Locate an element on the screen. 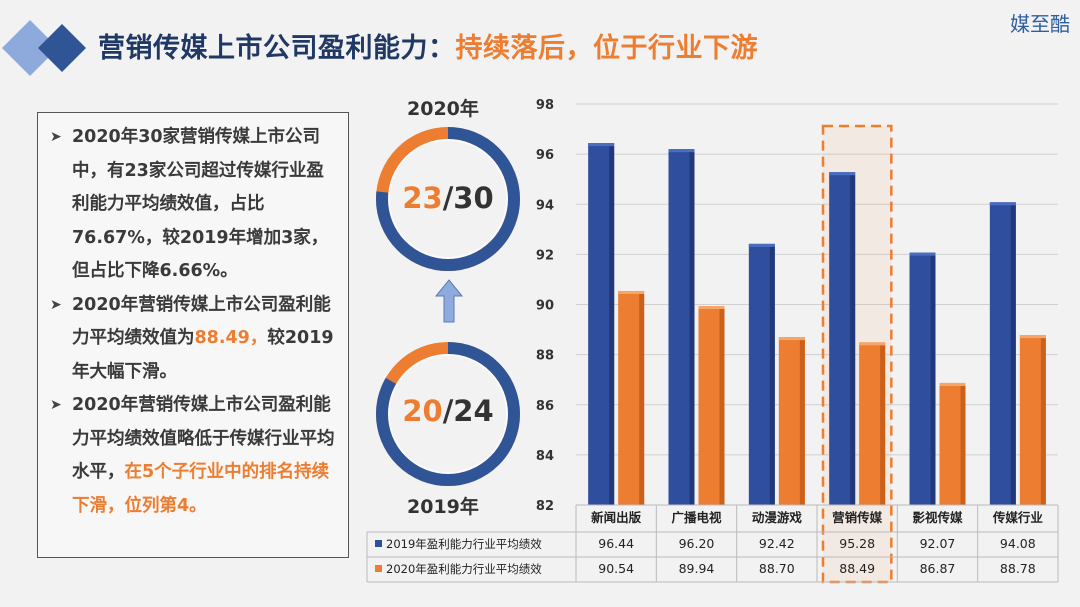  table-cell: 96.44 is located at coordinates (616, 543).